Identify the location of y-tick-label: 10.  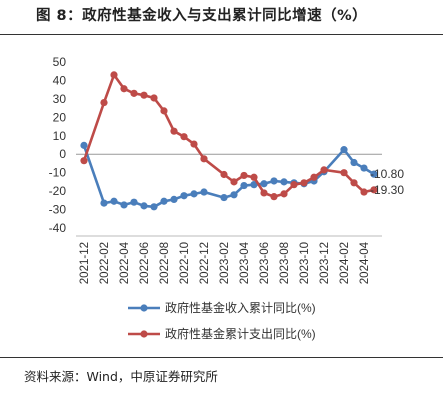
(60, 136).